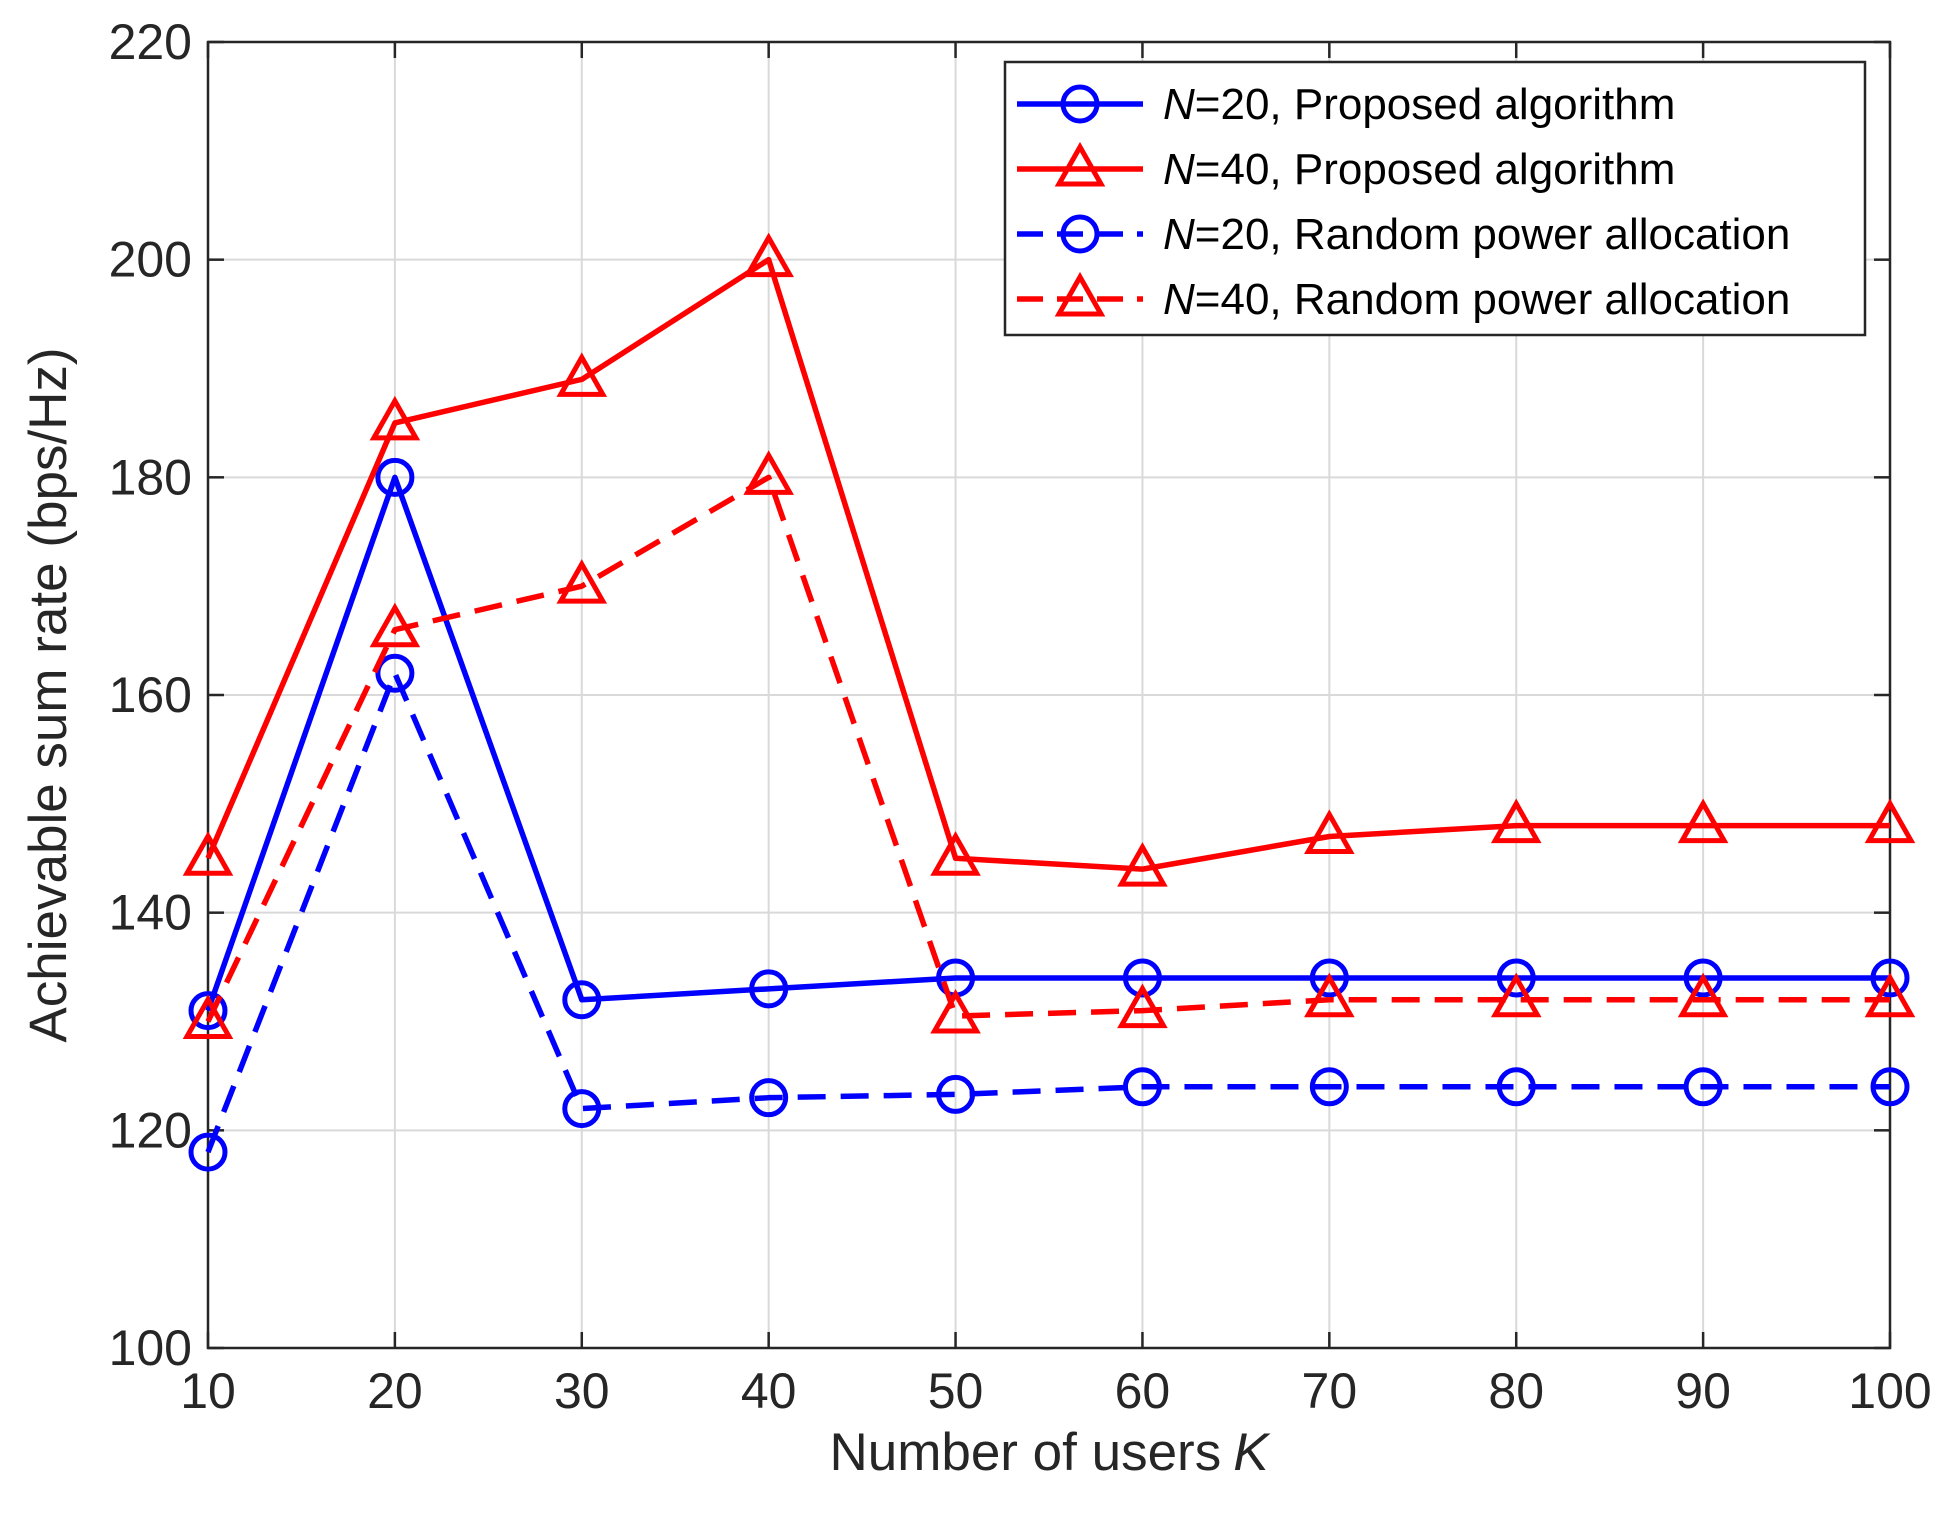 The image size is (1945, 1514). I want to click on x-axis-title-text: Number of users, so click(1025, 1452).